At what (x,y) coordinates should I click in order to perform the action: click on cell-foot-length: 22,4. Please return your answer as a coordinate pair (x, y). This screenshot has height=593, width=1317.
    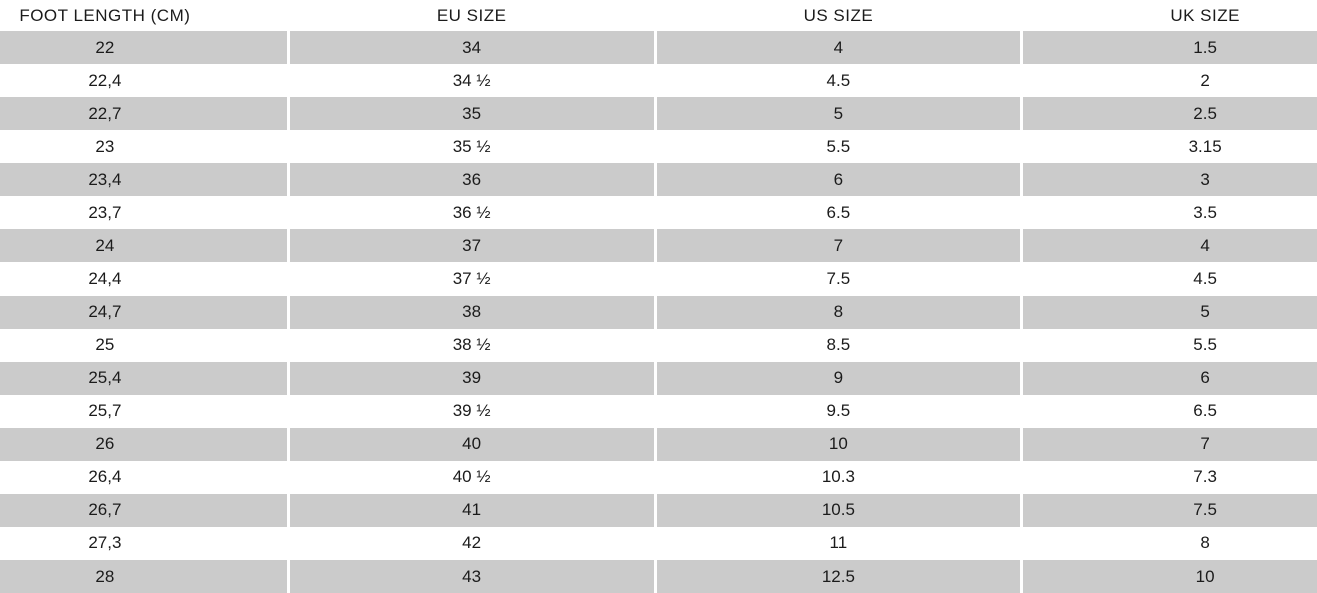
    Looking at the image, I should click on (143, 81).